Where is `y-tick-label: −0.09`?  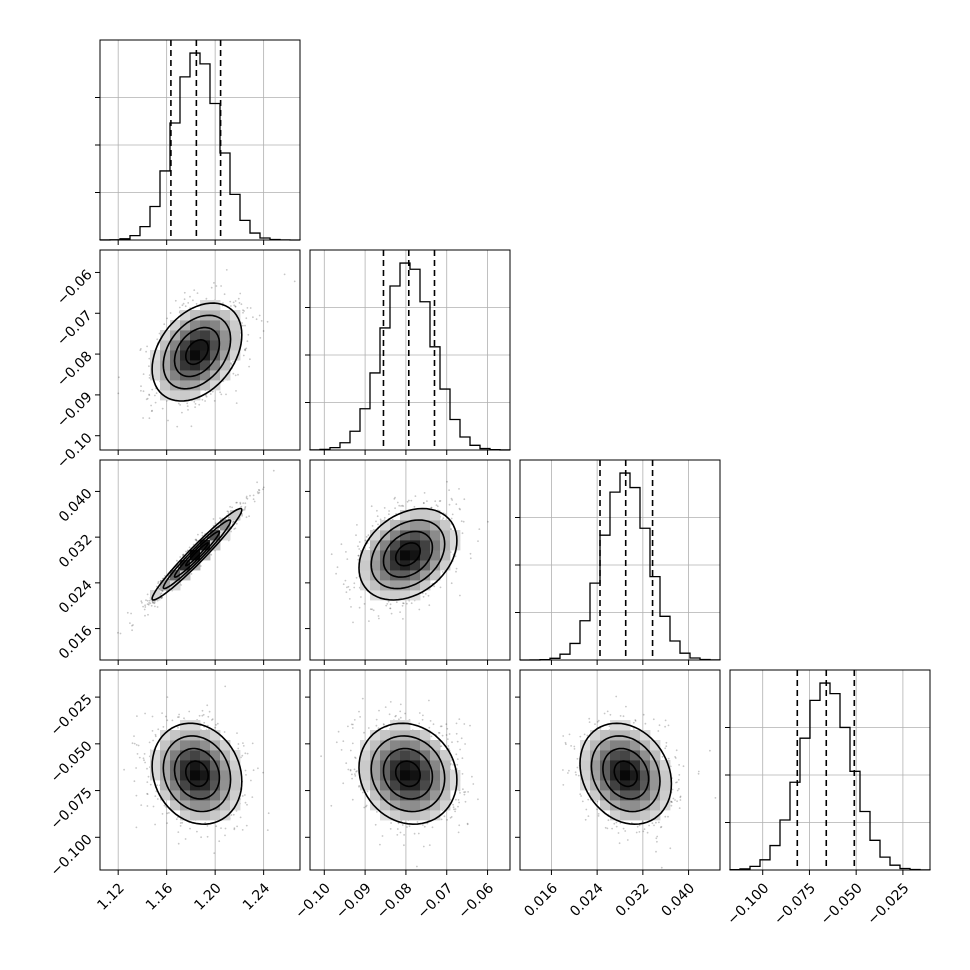
y-tick-label: −0.09 is located at coordinates (75, 410).